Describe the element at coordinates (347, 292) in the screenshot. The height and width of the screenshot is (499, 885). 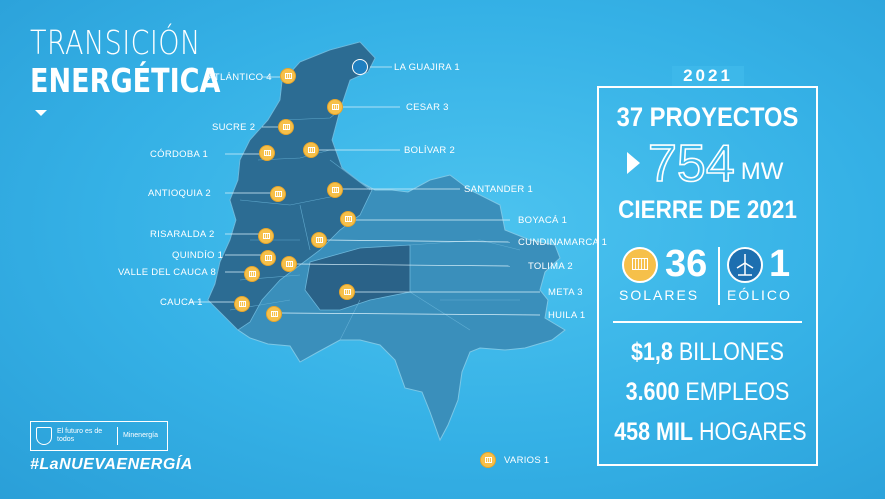
I see `solar-pin-meta` at that location.